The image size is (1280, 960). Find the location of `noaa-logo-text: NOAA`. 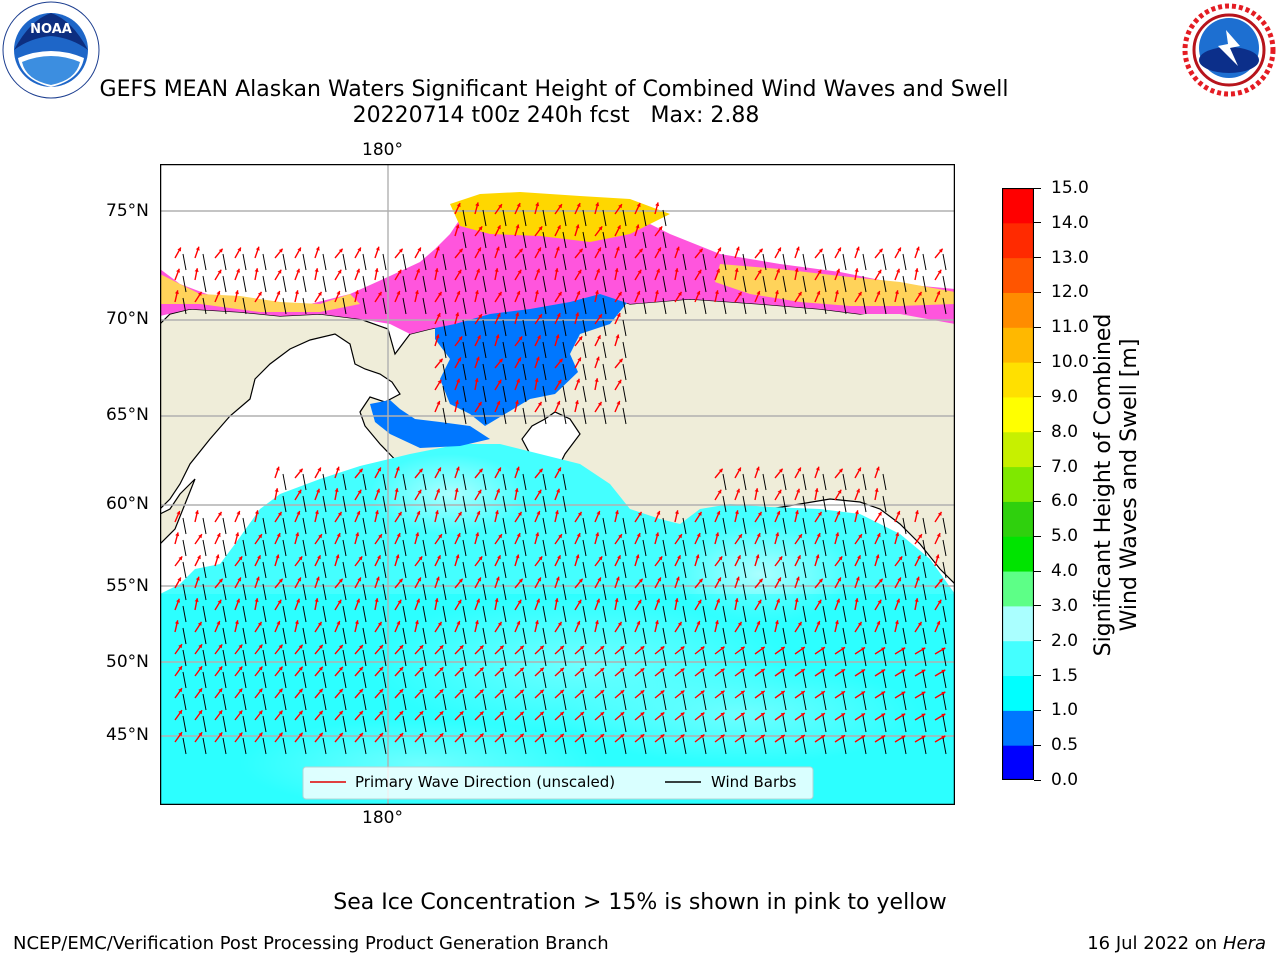

noaa-logo-text: NOAA is located at coordinates (51, 29).